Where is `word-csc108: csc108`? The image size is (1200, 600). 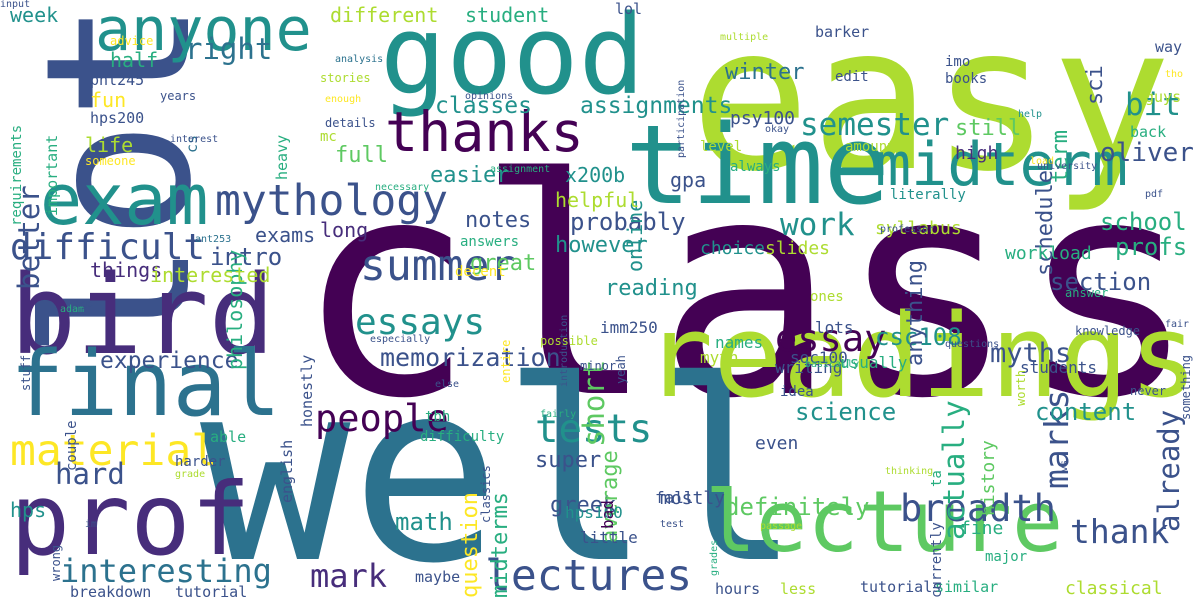
word-csc108: csc108 is located at coordinates (918, 337).